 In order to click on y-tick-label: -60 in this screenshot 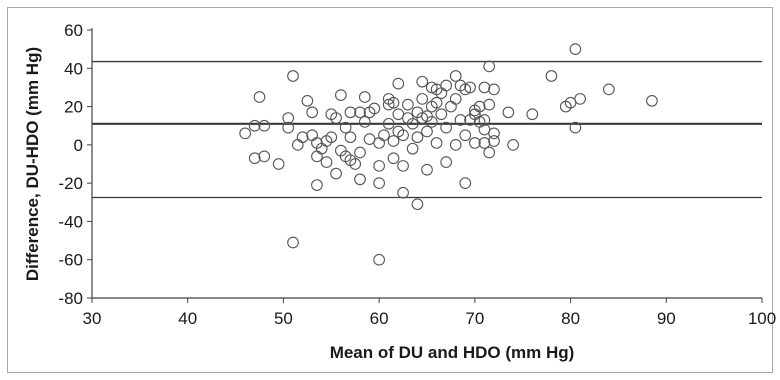, I will do `click(70, 260)`.